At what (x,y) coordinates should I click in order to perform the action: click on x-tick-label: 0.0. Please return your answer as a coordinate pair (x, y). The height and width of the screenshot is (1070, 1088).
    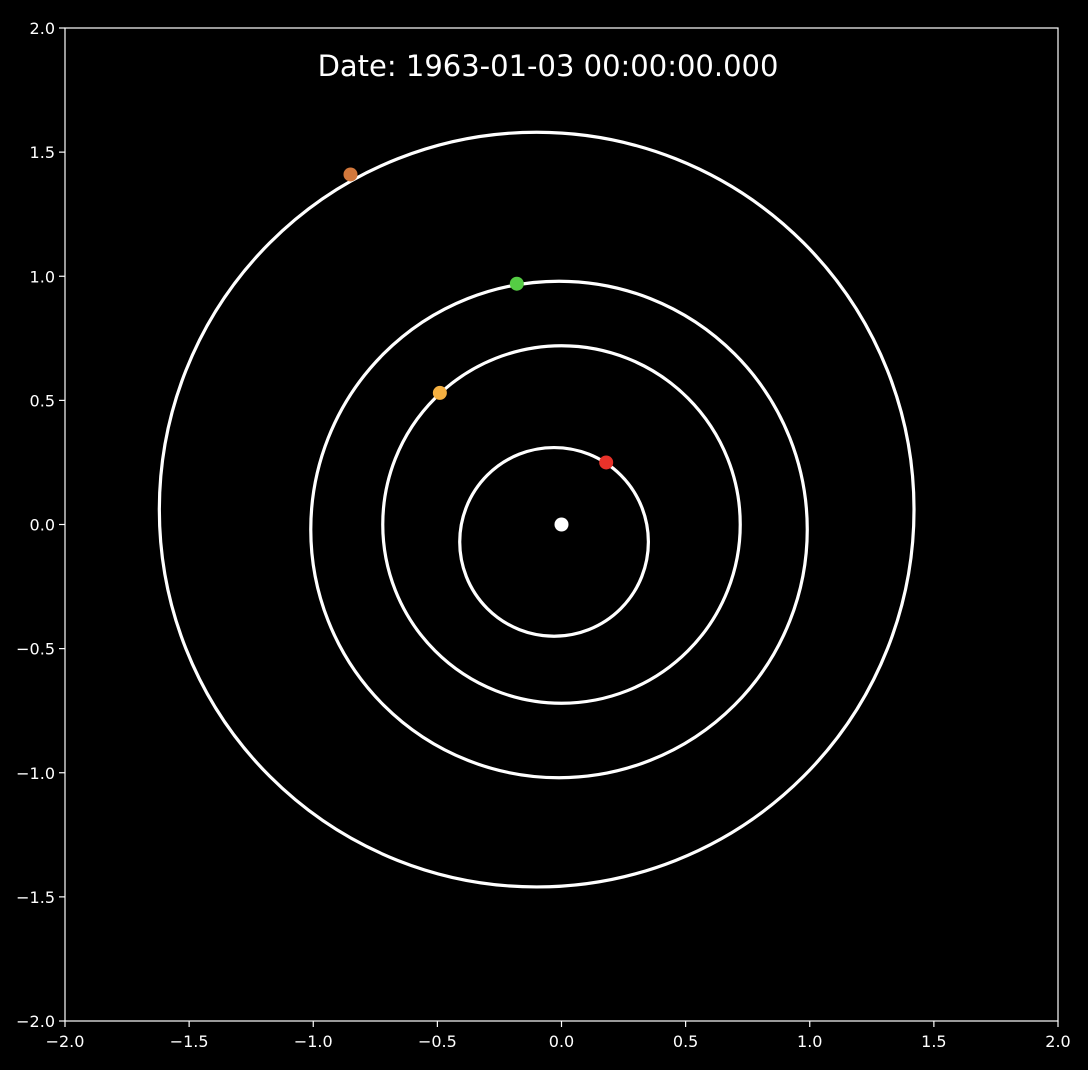
    Looking at the image, I should click on (561, 1041).